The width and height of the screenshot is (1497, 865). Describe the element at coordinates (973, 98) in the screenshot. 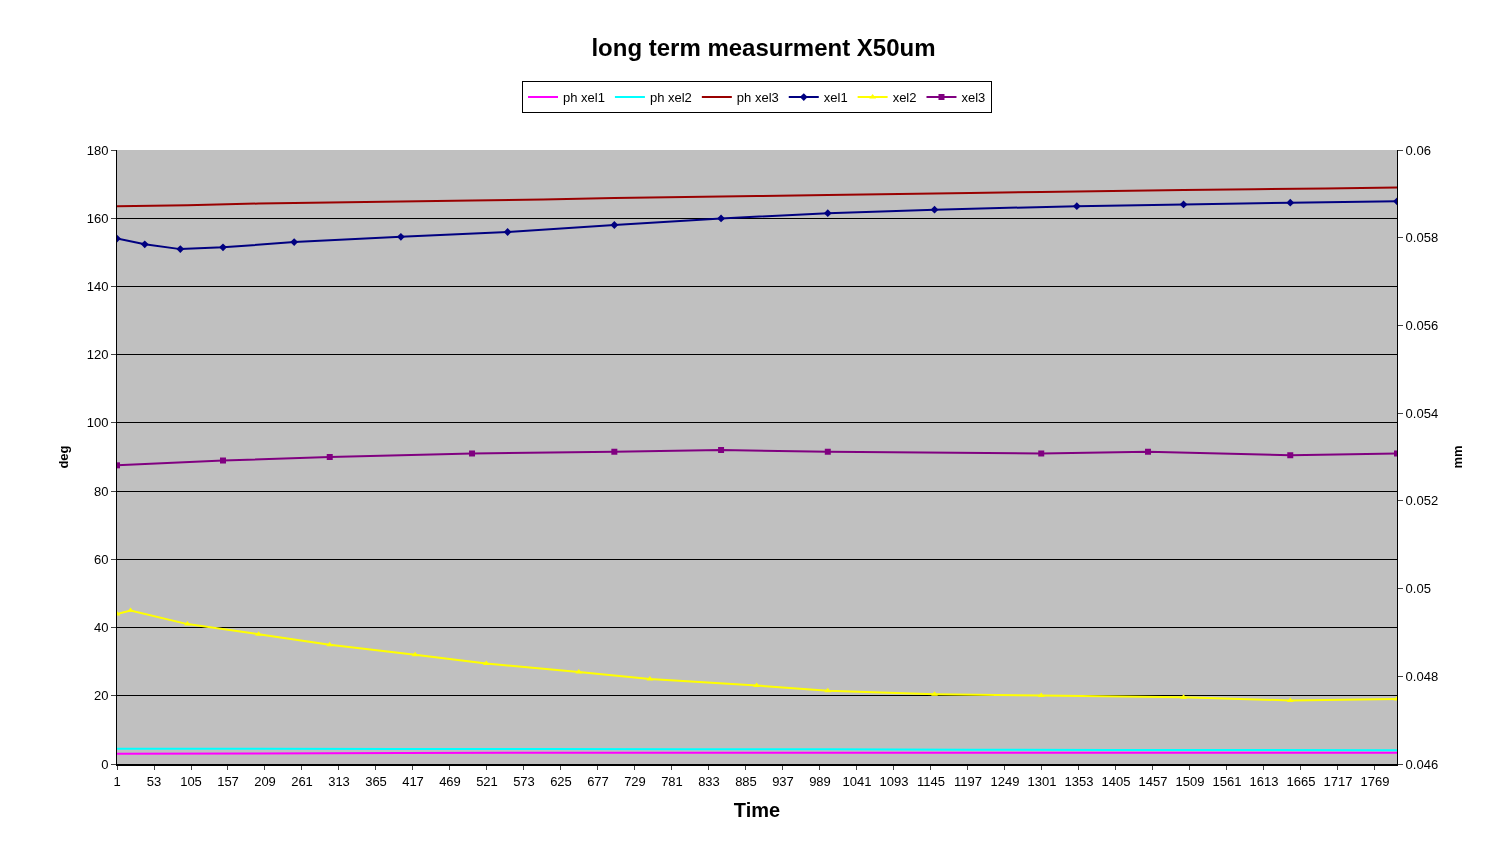

I see `legend-label: xel3` at that location.